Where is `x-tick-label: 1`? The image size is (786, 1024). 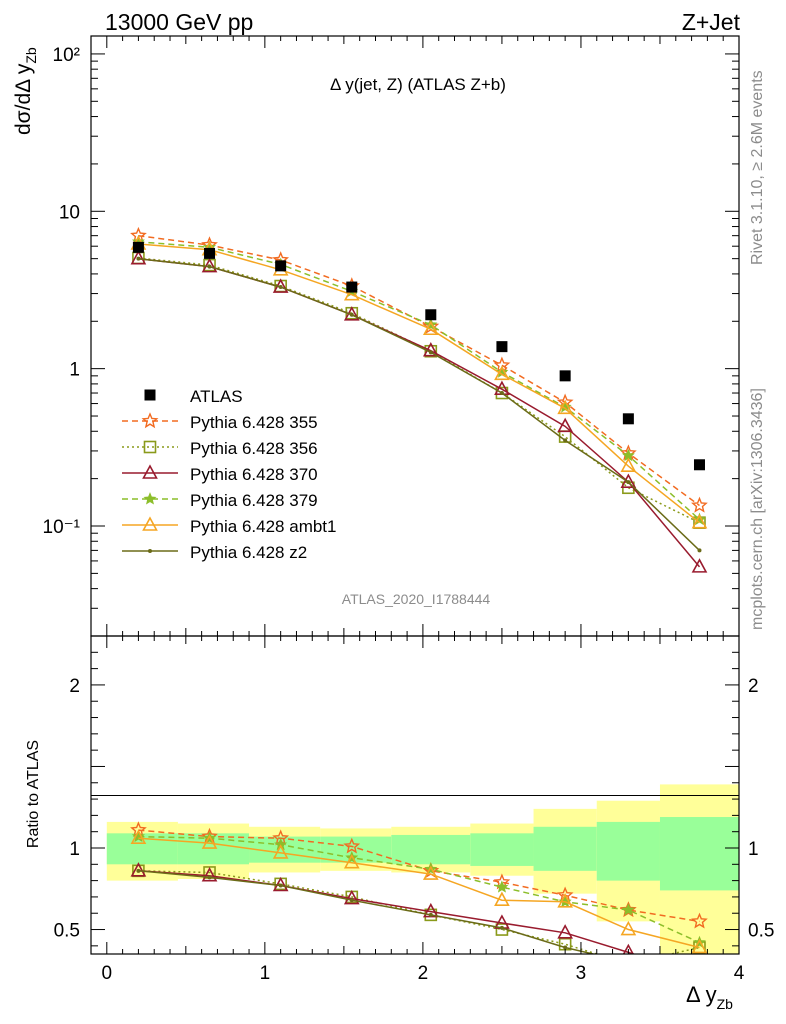
x-tick-label: 1 is located at coordinates (265, 973).